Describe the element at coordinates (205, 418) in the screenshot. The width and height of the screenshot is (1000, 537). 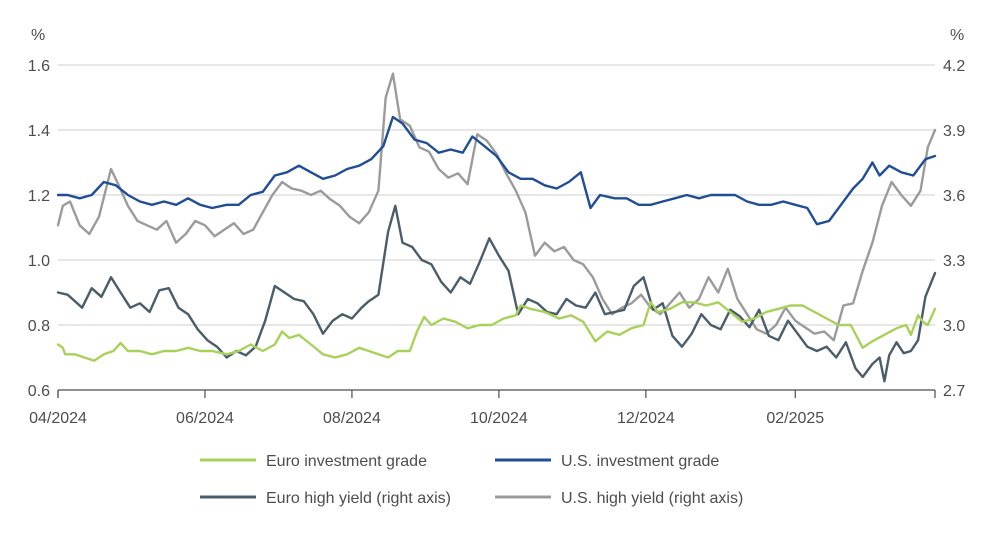
I see `x-axis-tick-label: 06/2024` at that location.